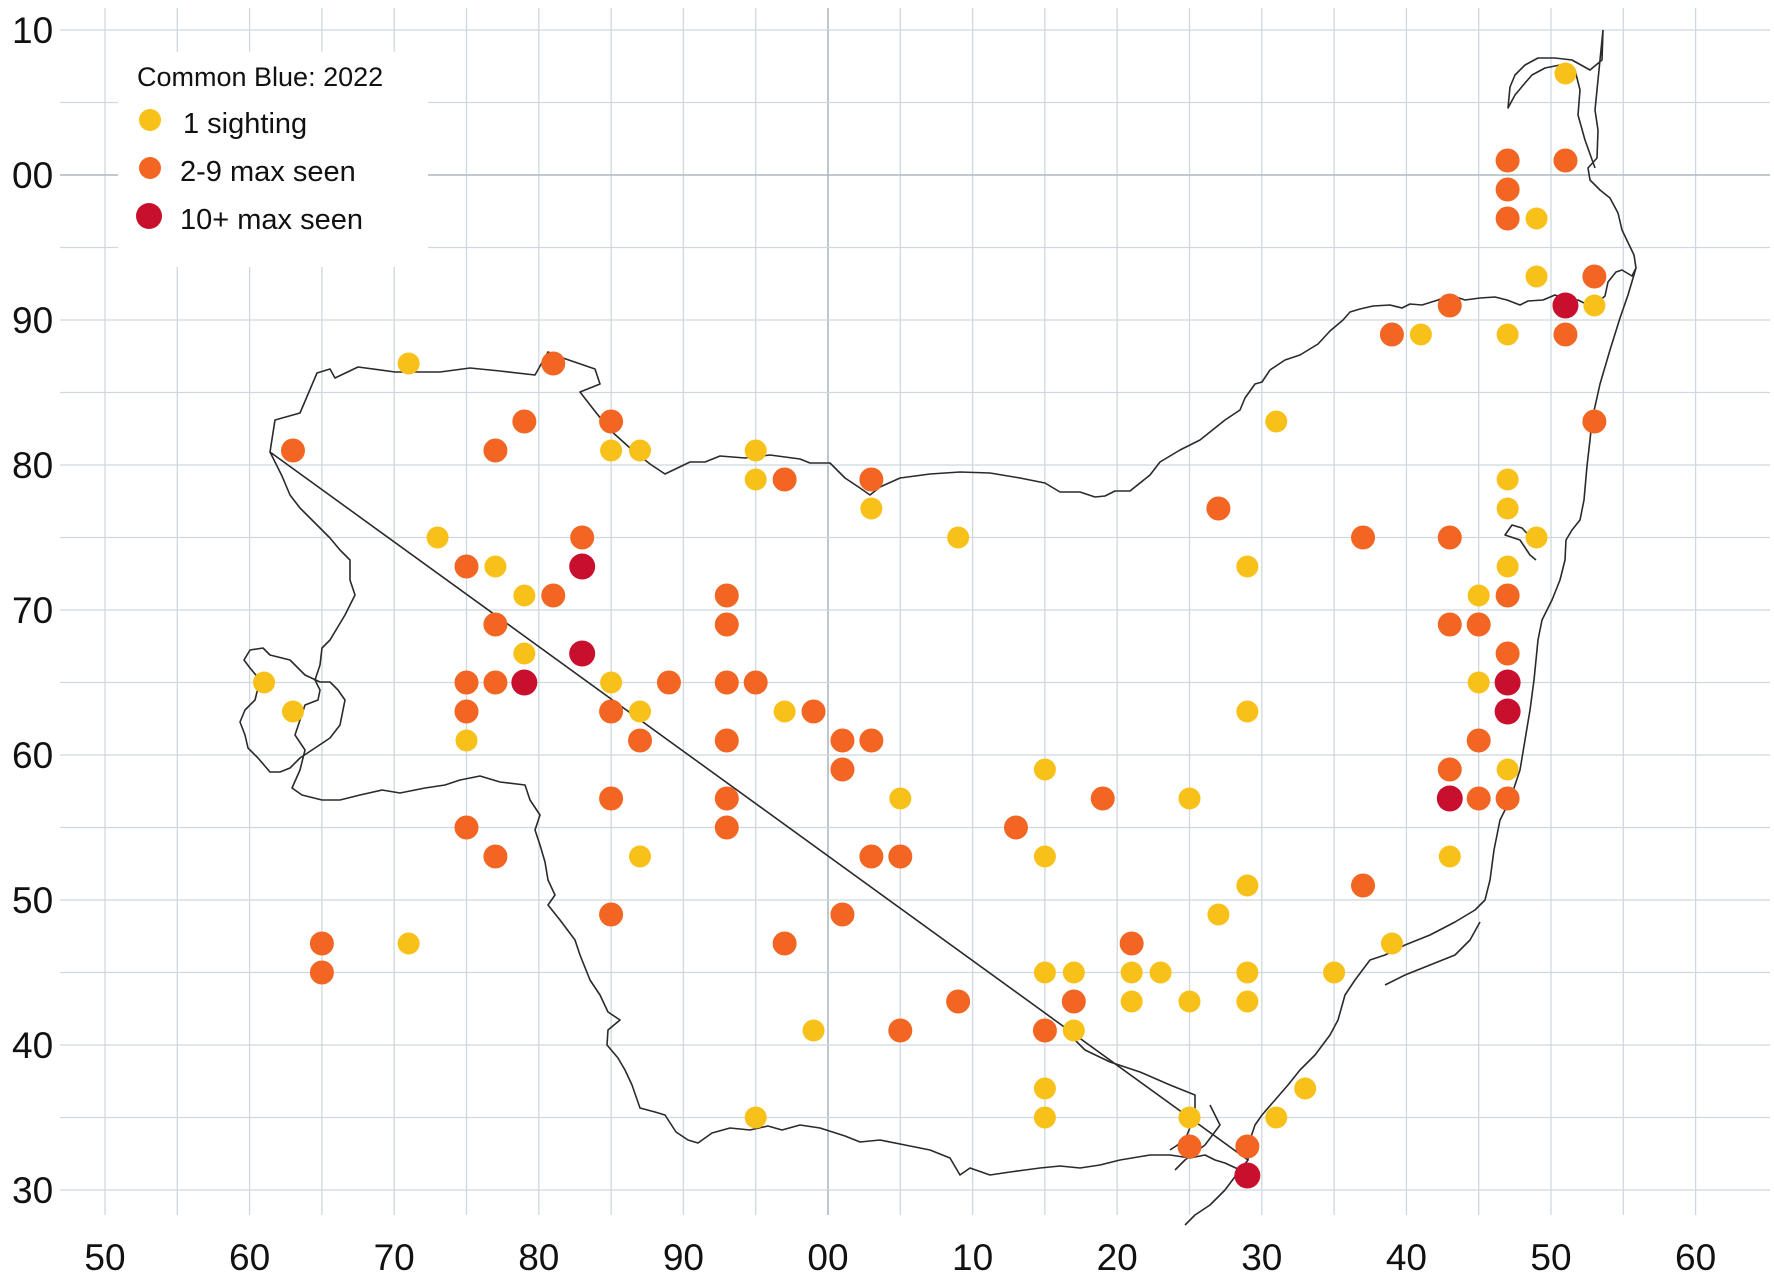 Image resolution: width=1774 pixels, height=1278 pixels. Describe the element at coordinates (292, 710) in the screenshot. I see `western-enclave-boundary` at that location.